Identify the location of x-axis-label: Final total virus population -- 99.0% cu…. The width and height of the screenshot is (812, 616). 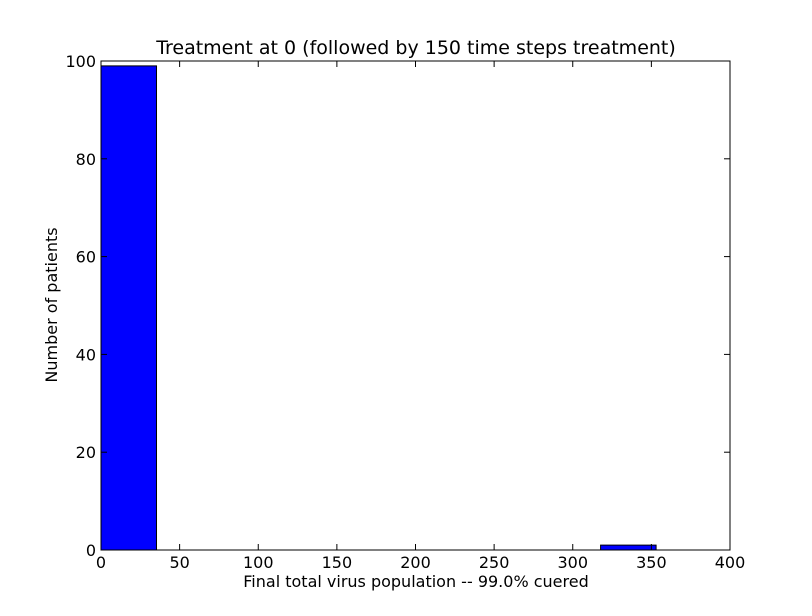
(415, 581).